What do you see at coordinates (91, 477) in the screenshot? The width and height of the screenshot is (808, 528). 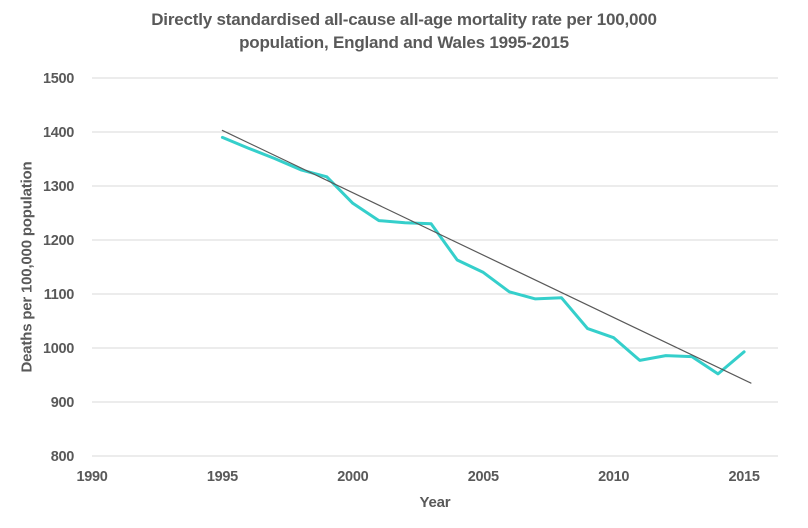 I see `x-tick-label-1990: 1990` at bounding box center [91, 477].